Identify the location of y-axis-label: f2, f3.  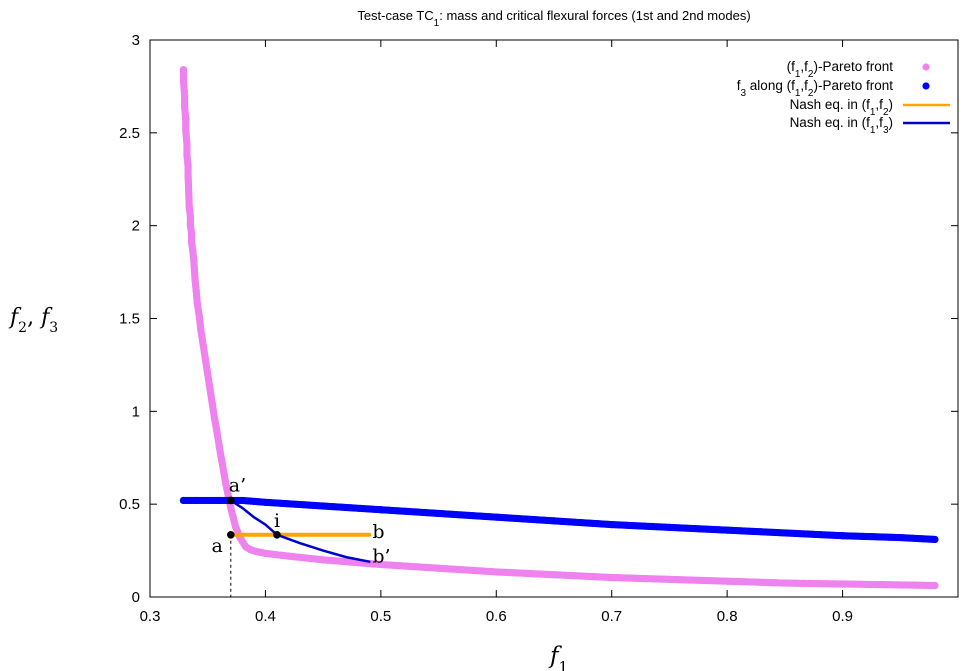
(33, 320).